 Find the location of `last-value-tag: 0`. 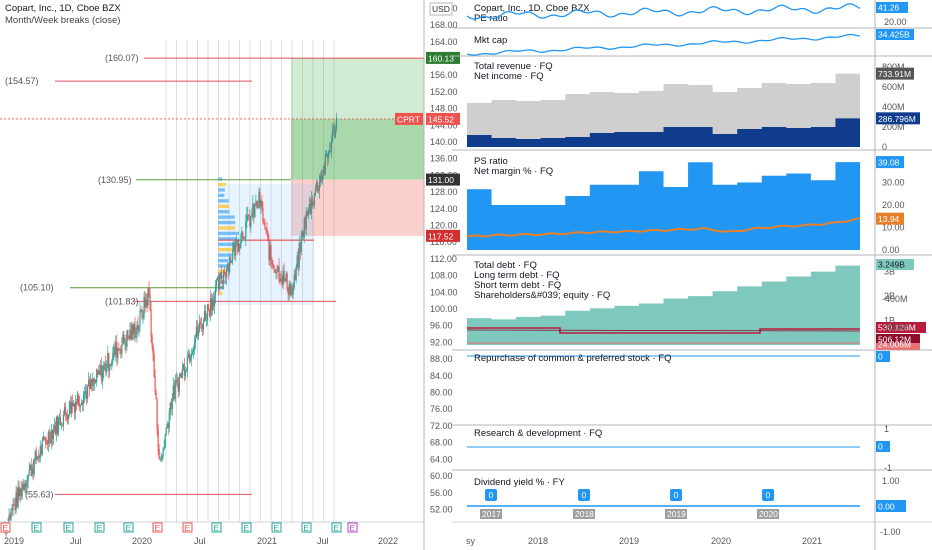

last-value-tag: 0 is located at coordinates (880, 447).